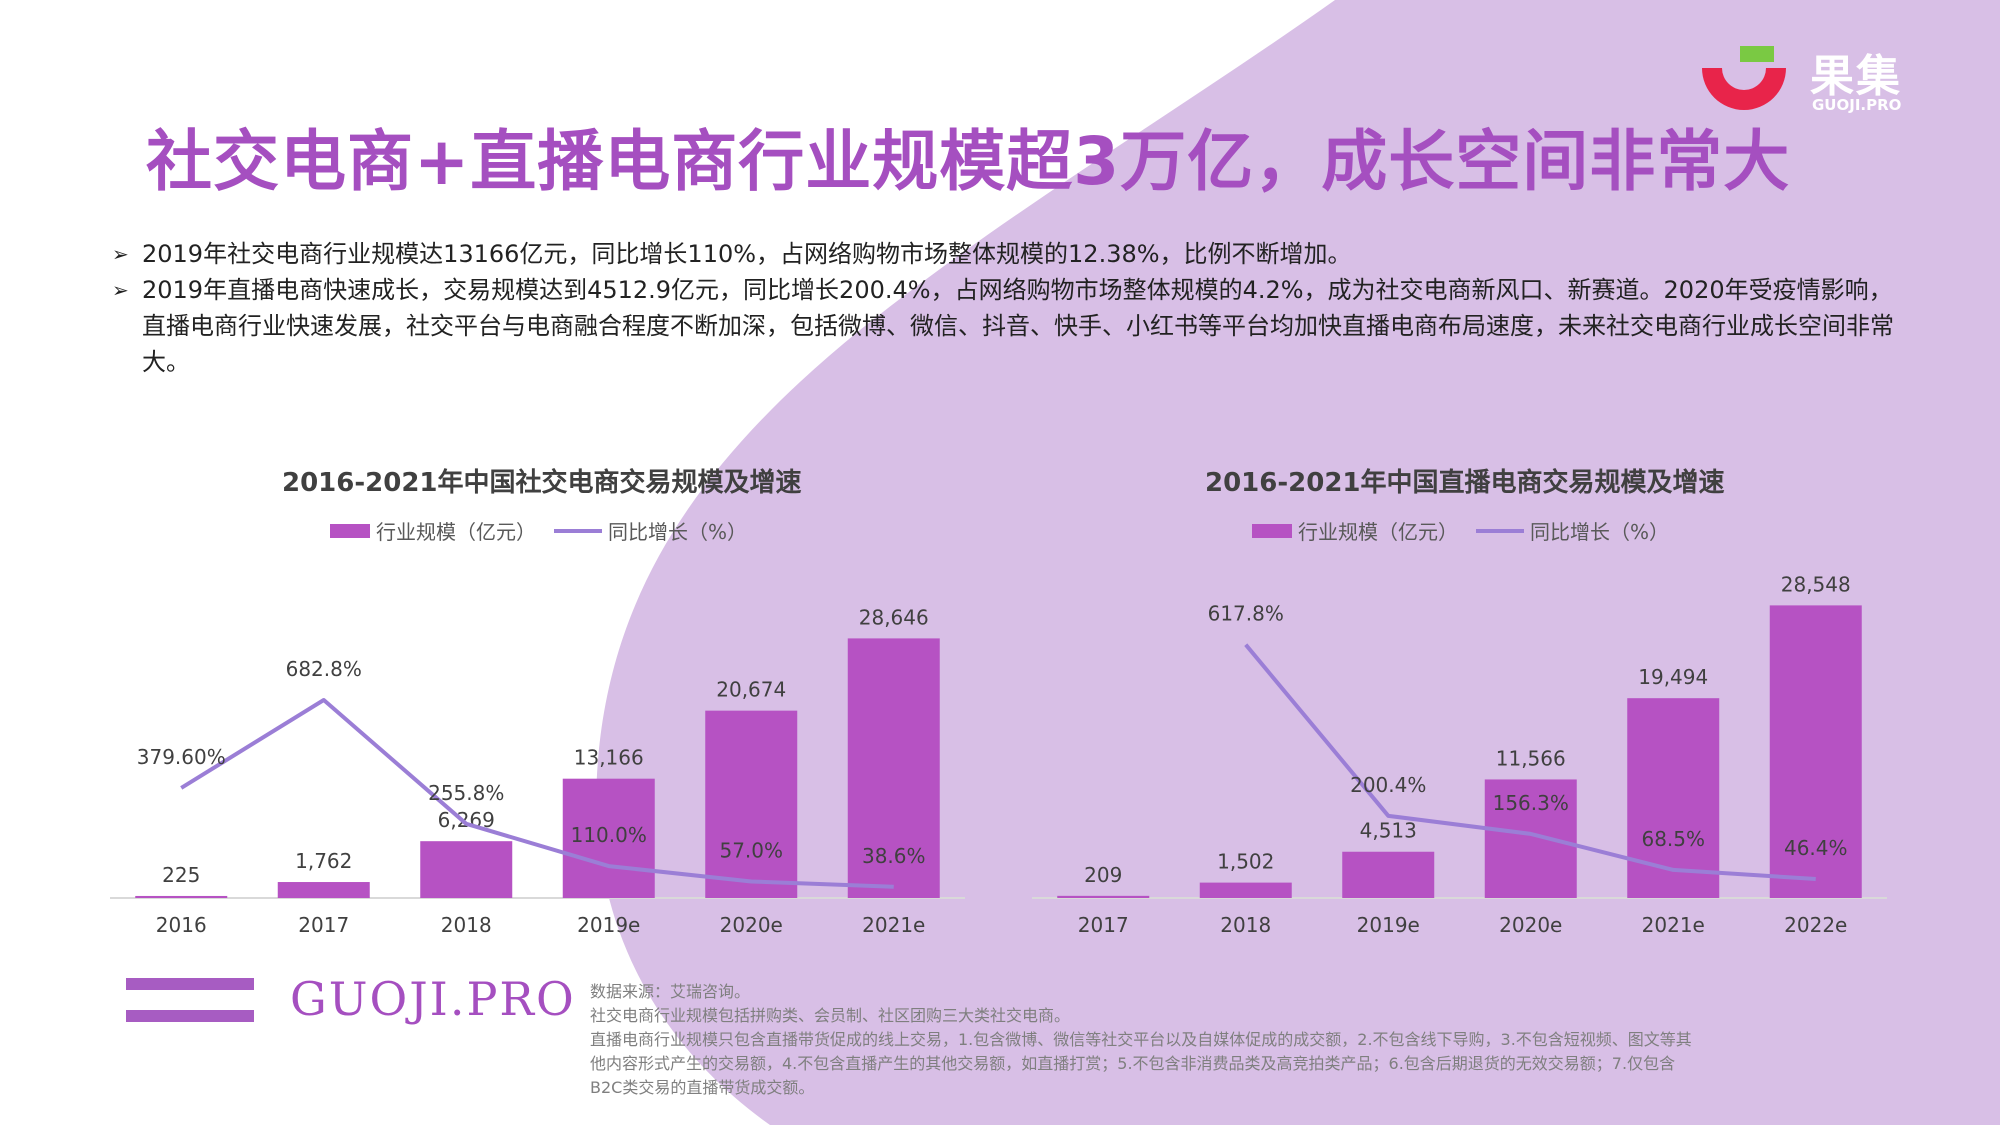 Image resolution: width=2000 pixels, height=1125 pixels. What do you see at coordinates (1531, 803) in the screenshot?
I see `growth-value-label: 156.3%` at bounding box center [1531, 803].